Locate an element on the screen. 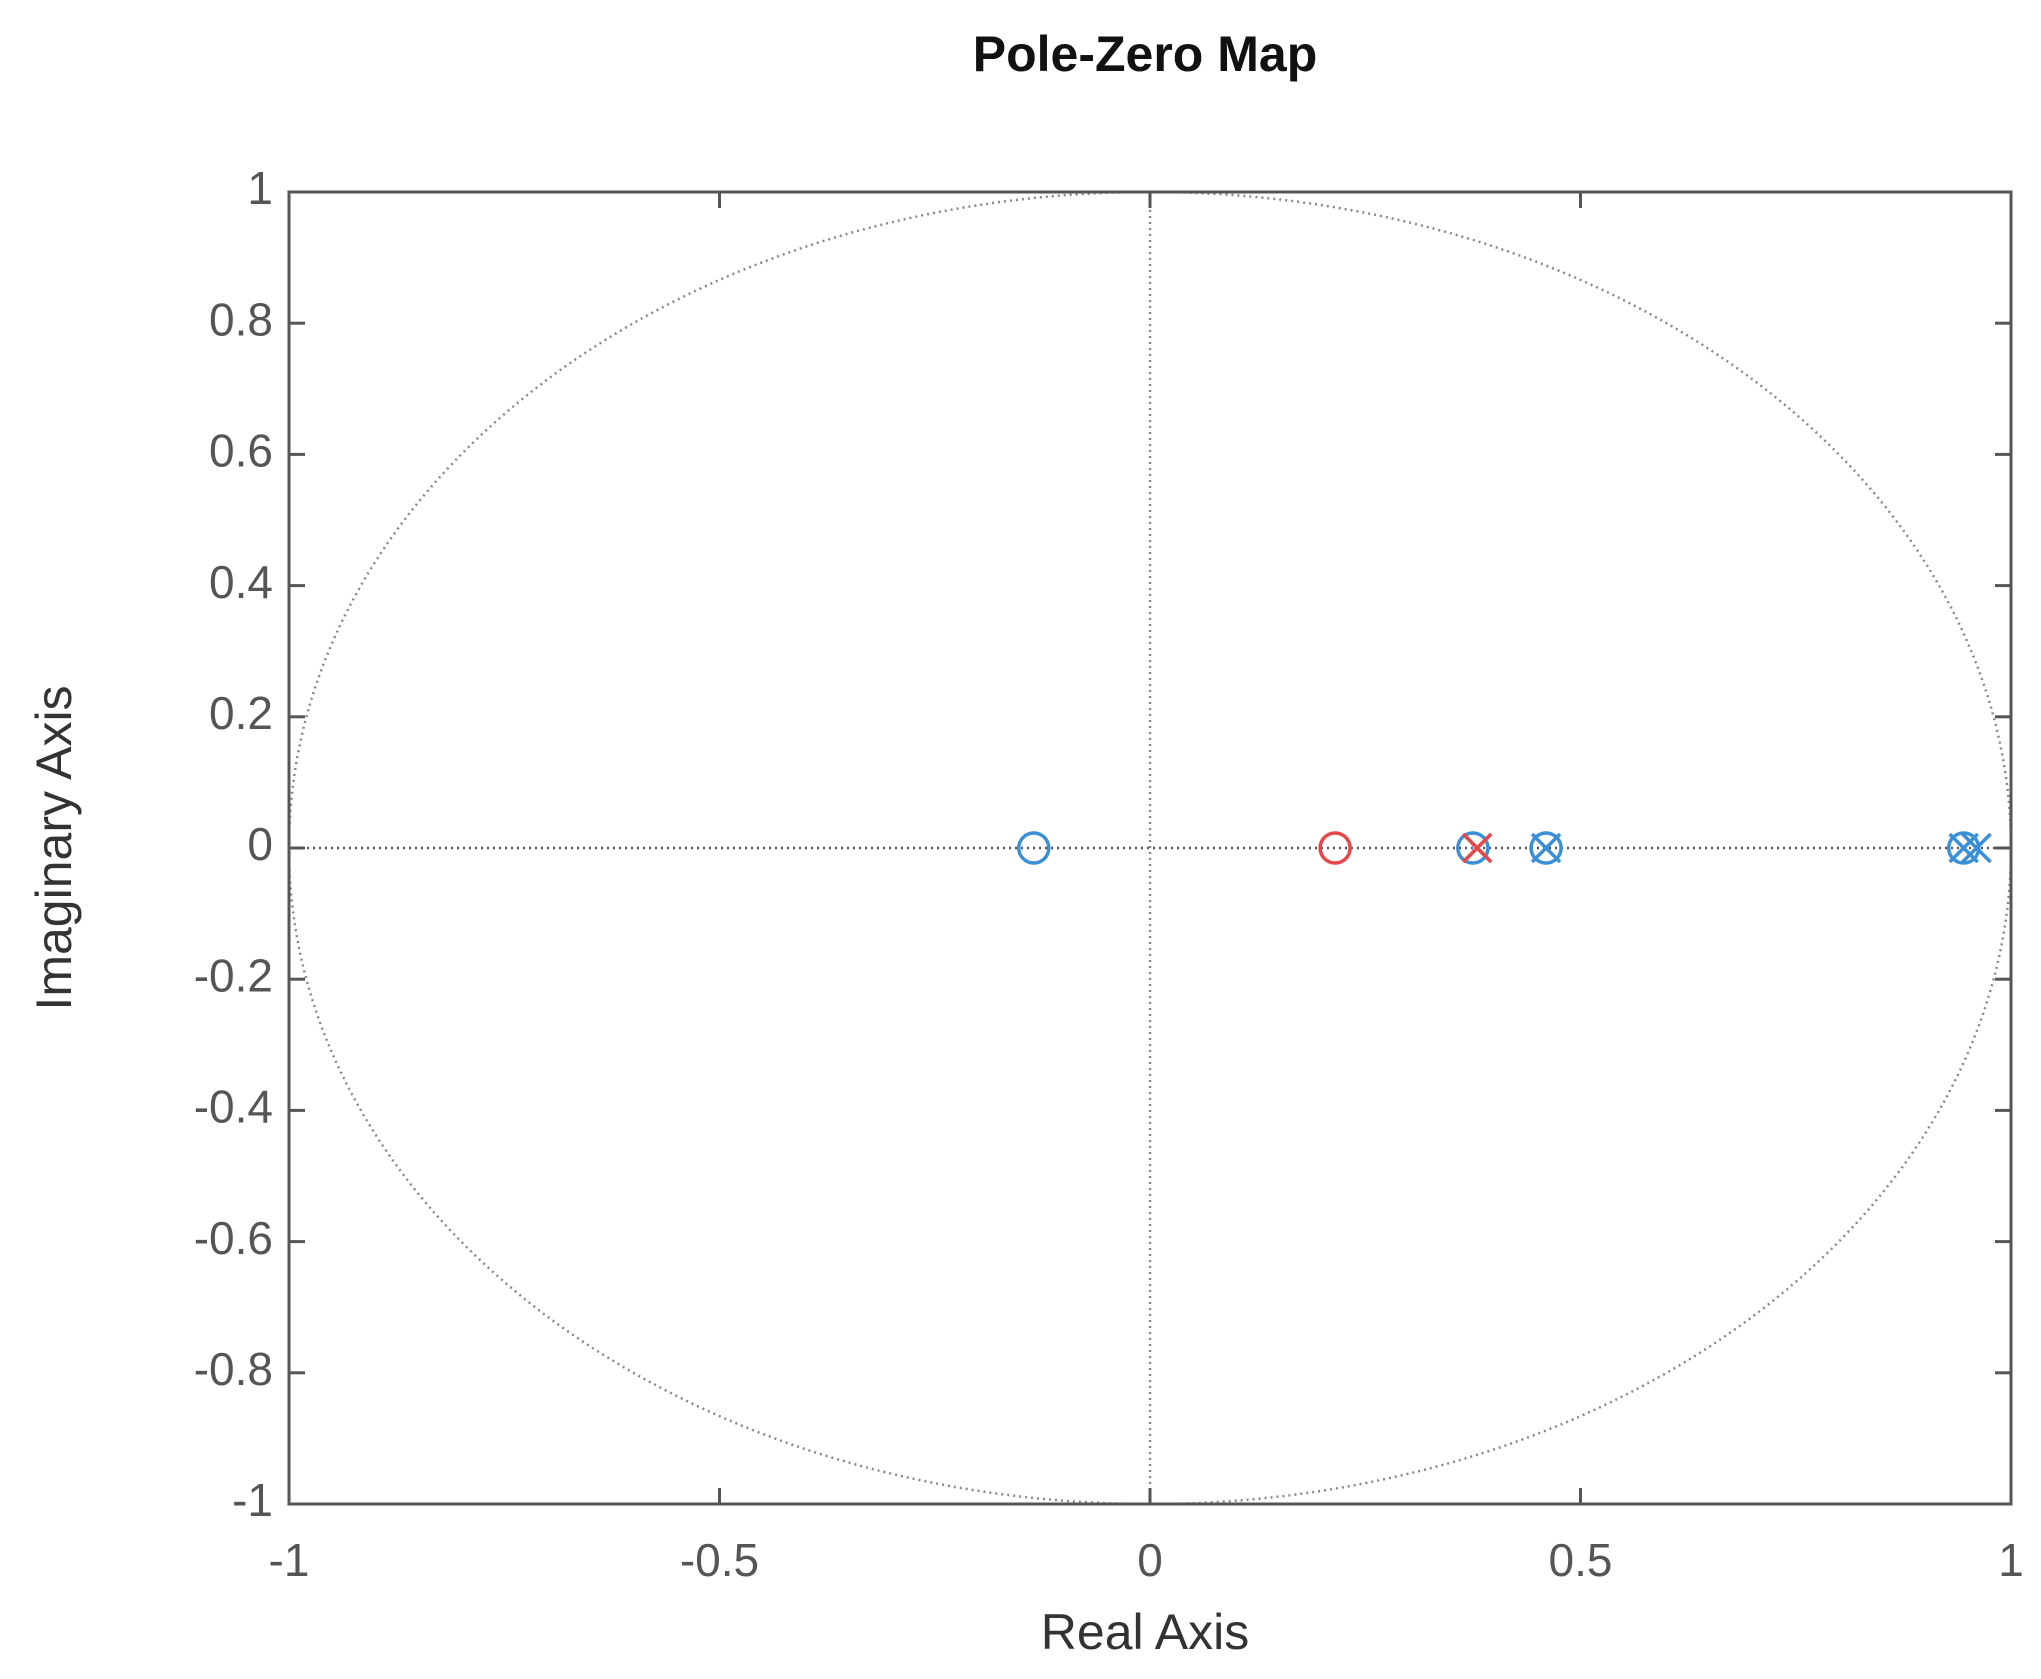  y-tick-label: 0.6 is located at coordinates (241, 451).